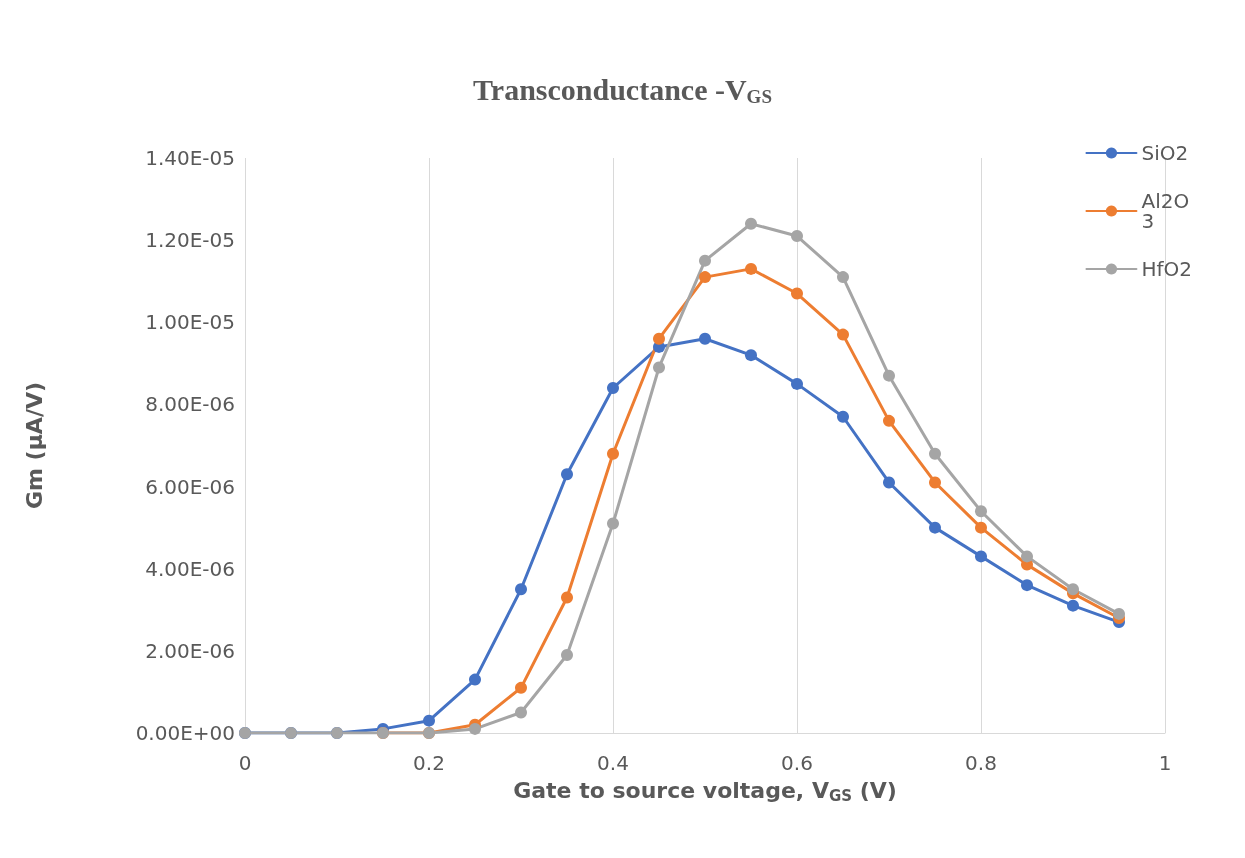 Image resolution: width=1245 pixels, height=858 pixels. Describe the element at coordinates (981, 763) in the screenshot. I see `x-tick-label: 0.8` at that location.